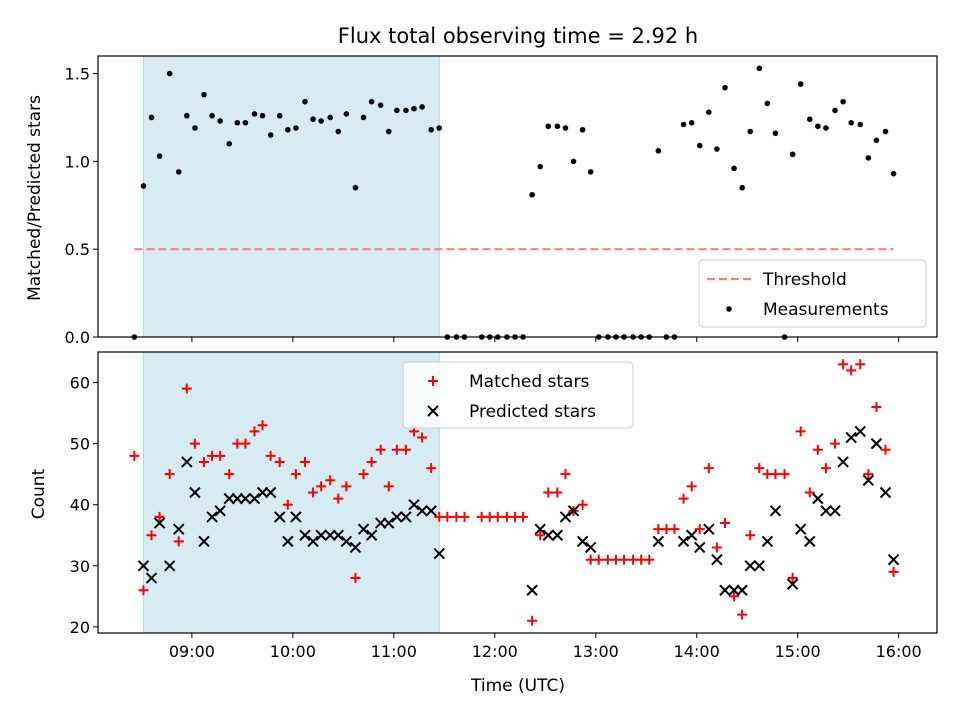  I want to click on x-tick-label: 12:00, so click(495, 651).